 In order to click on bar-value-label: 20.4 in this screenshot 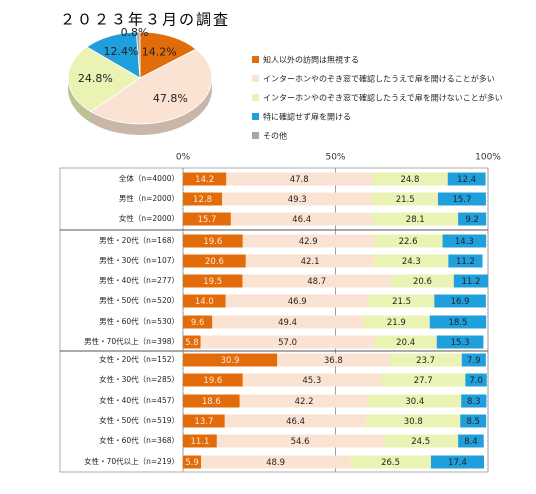, I will do `click(405, 343)`.